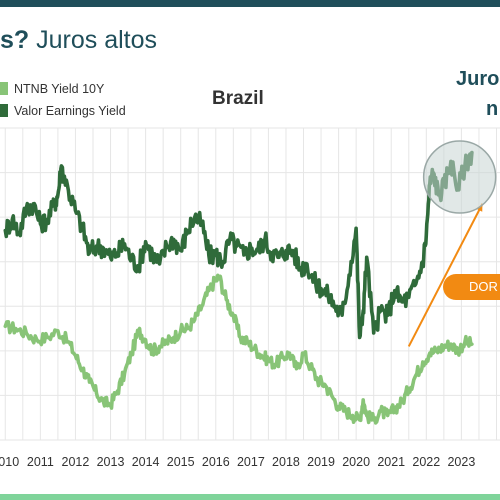 The height and width of the screenshot is (500, 500). I want to click on x-tick-label: 2011, so click(40, 462).